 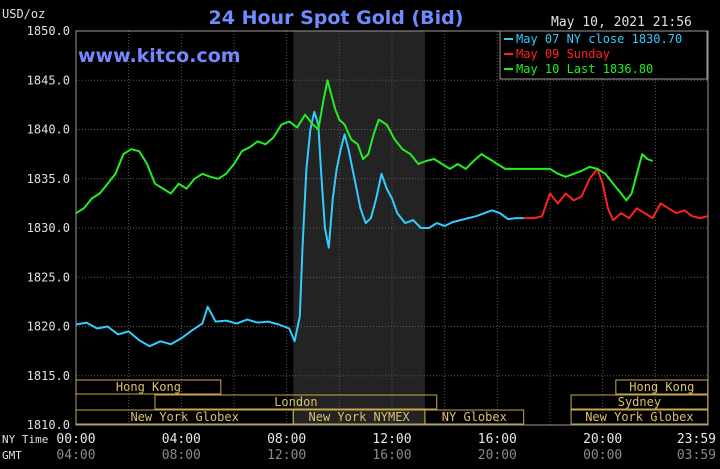 I want to click on series-line, so click(x=615, y=194).